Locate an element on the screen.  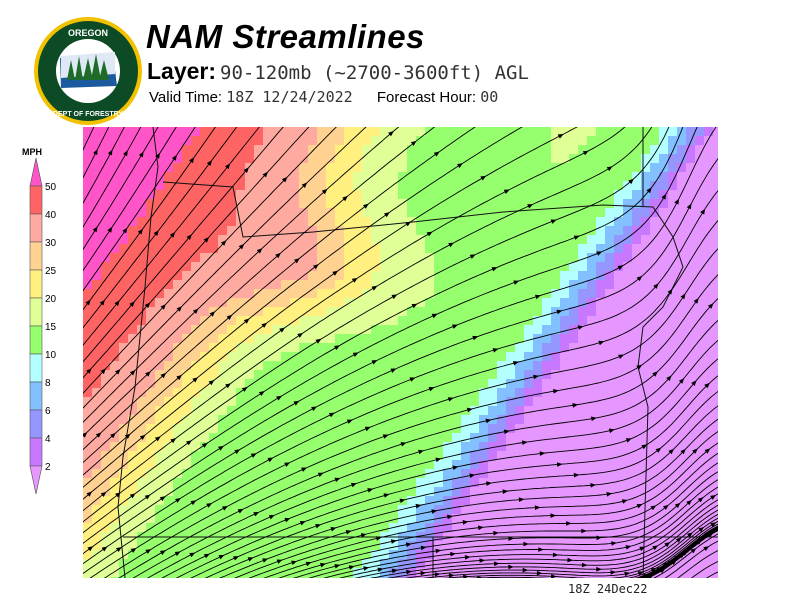
streamline is located at coordinates (112, 177).